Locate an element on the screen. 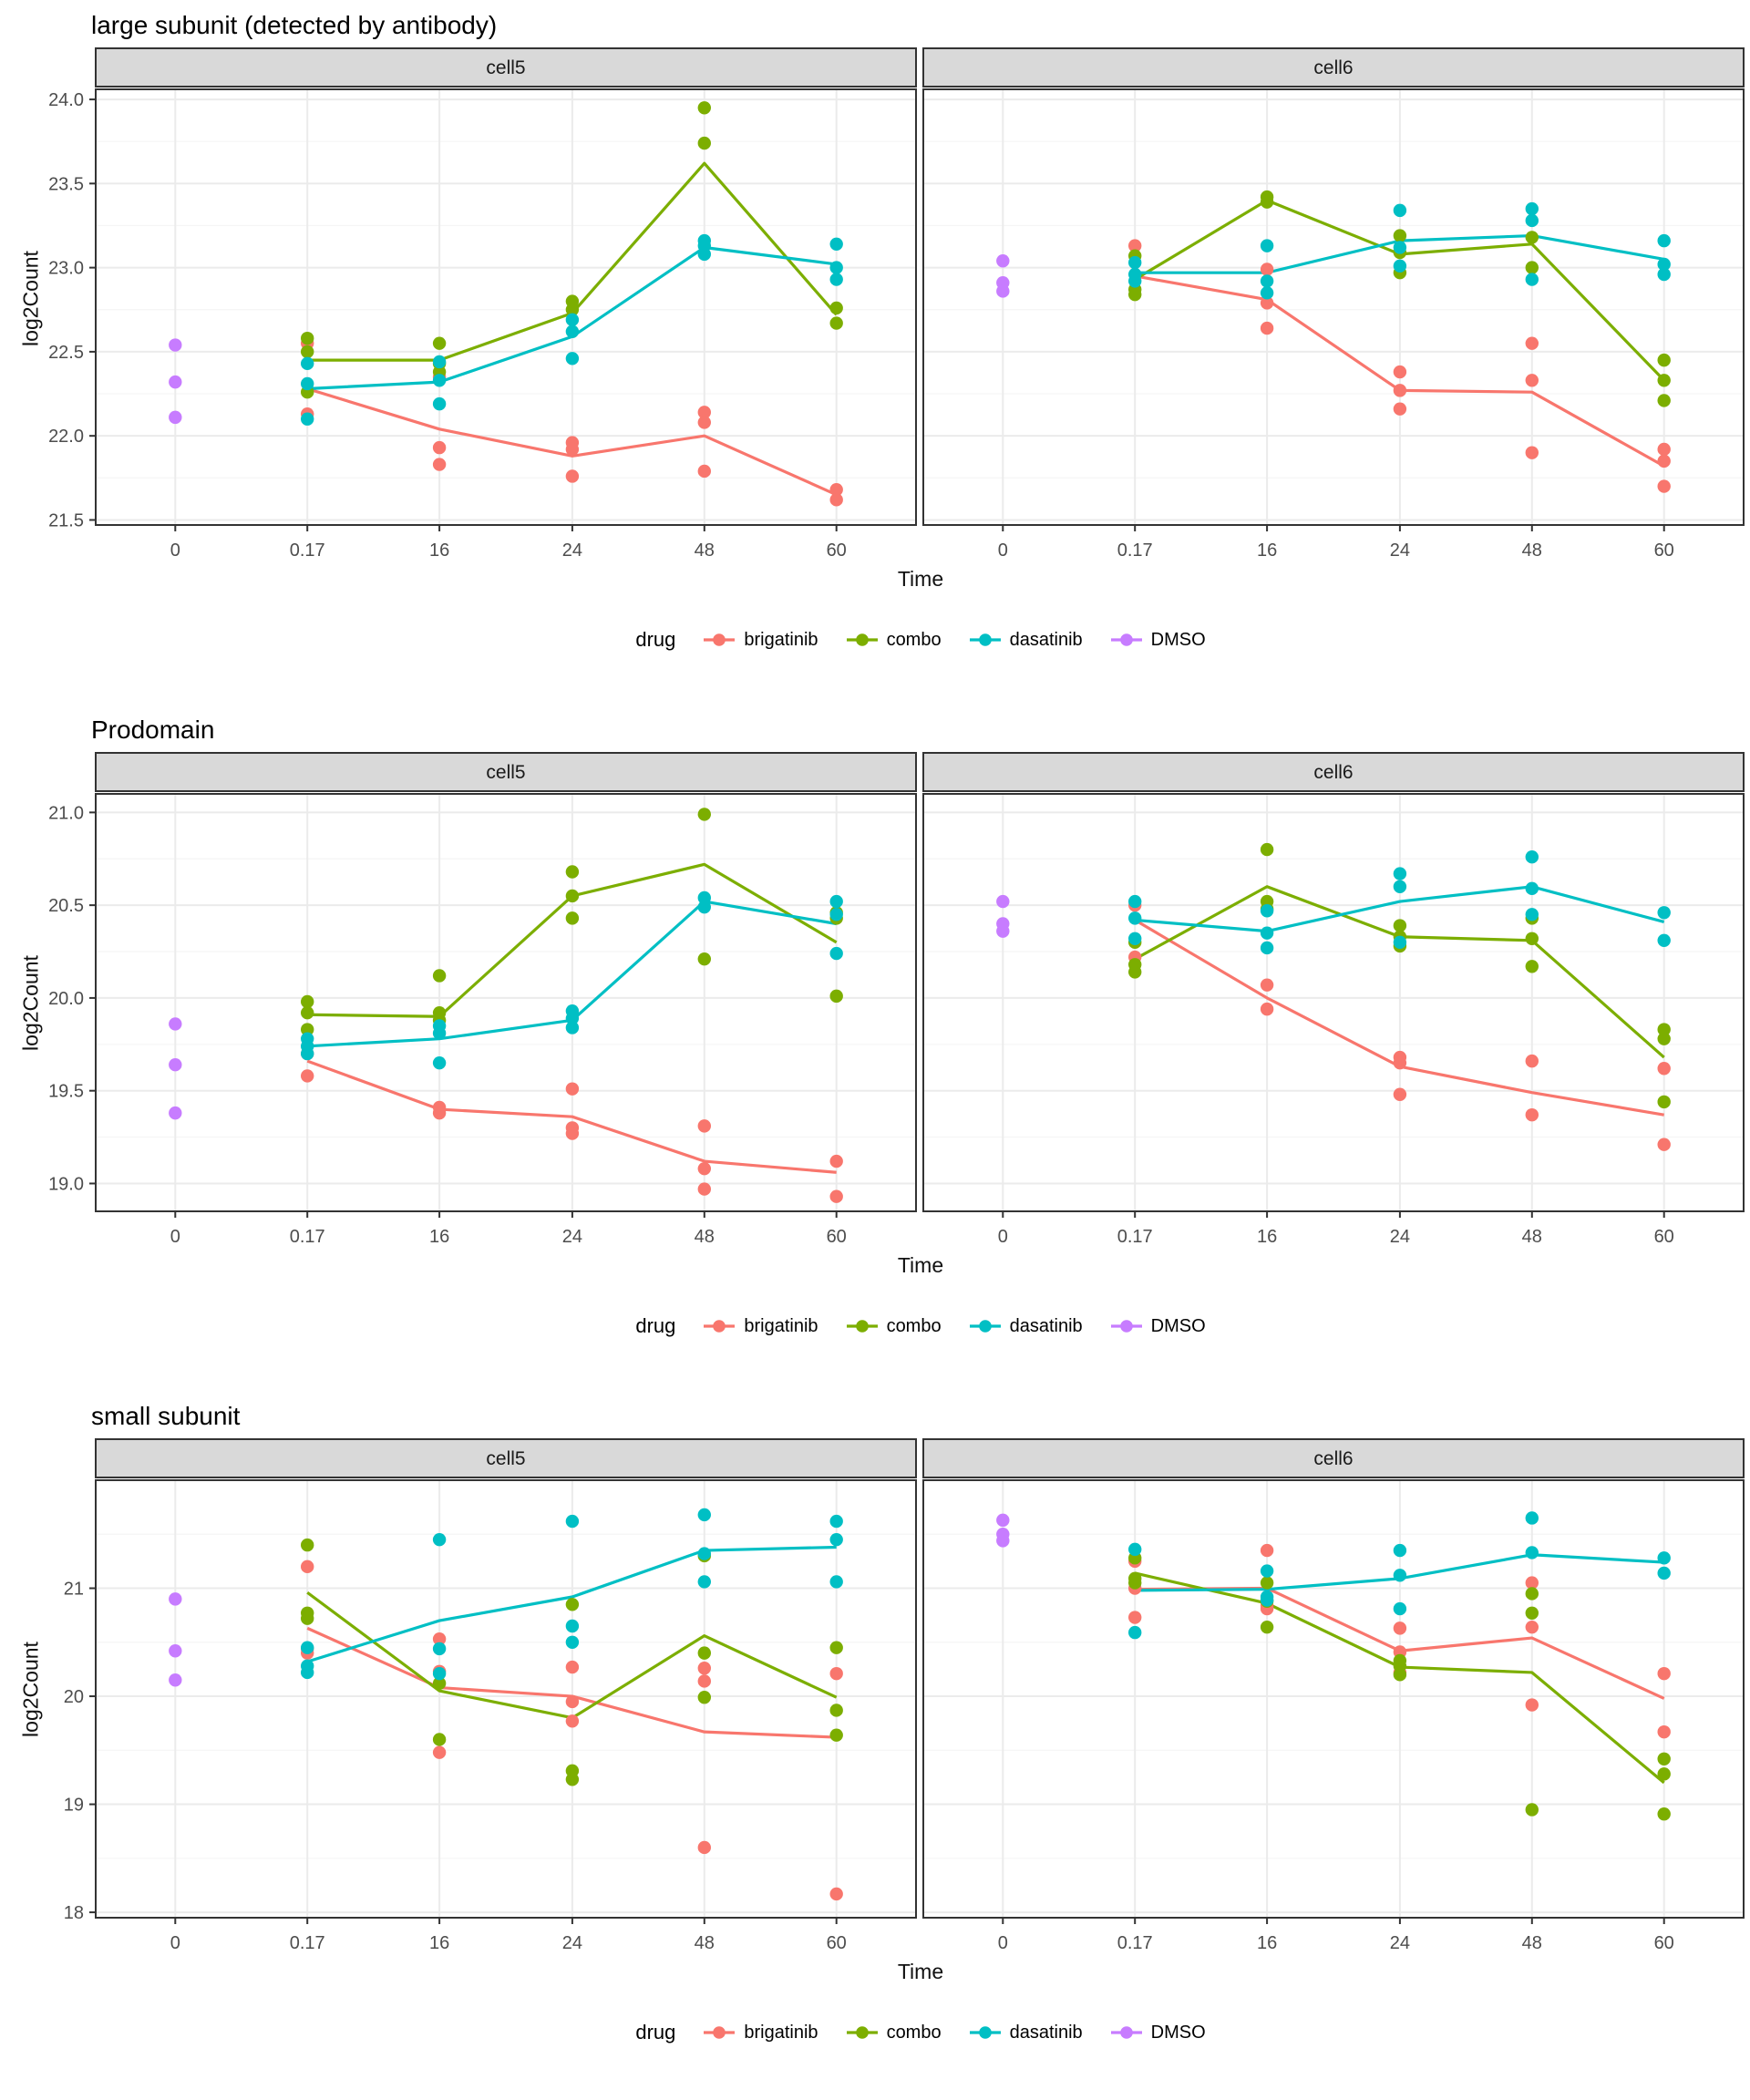 Image resolution: width=1750 pixels, height=2100 pixels. x-tick-label: 16 is located at coordinates (1267, 1943).